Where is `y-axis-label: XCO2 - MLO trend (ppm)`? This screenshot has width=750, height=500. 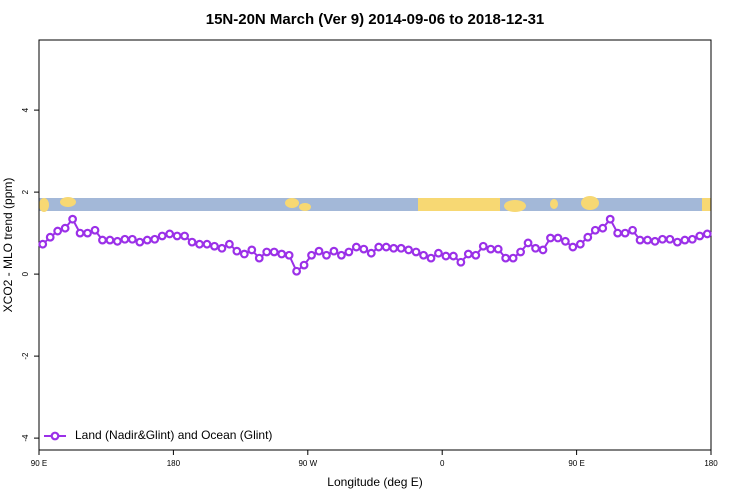 y-axis-label: XCO2 - MLO trend (ppm) is located at coordinates (8, 245).